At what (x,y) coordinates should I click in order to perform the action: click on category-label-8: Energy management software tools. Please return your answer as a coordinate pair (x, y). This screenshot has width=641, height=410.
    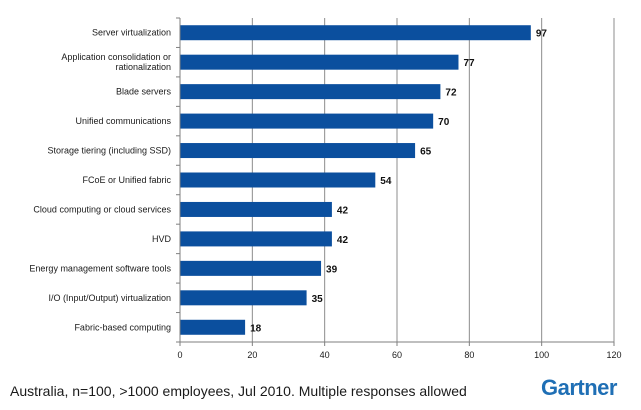
    Looking at the image, I should click on (100, 268).